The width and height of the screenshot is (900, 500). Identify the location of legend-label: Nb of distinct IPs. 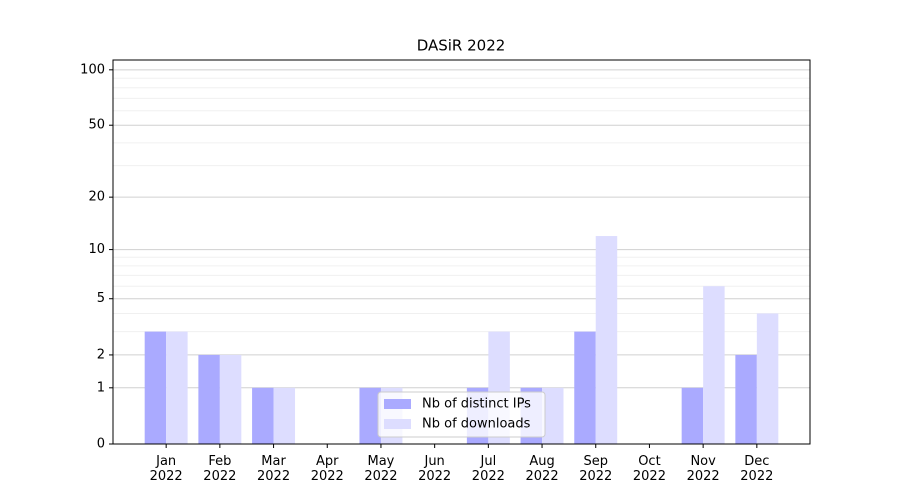
(476, 404).